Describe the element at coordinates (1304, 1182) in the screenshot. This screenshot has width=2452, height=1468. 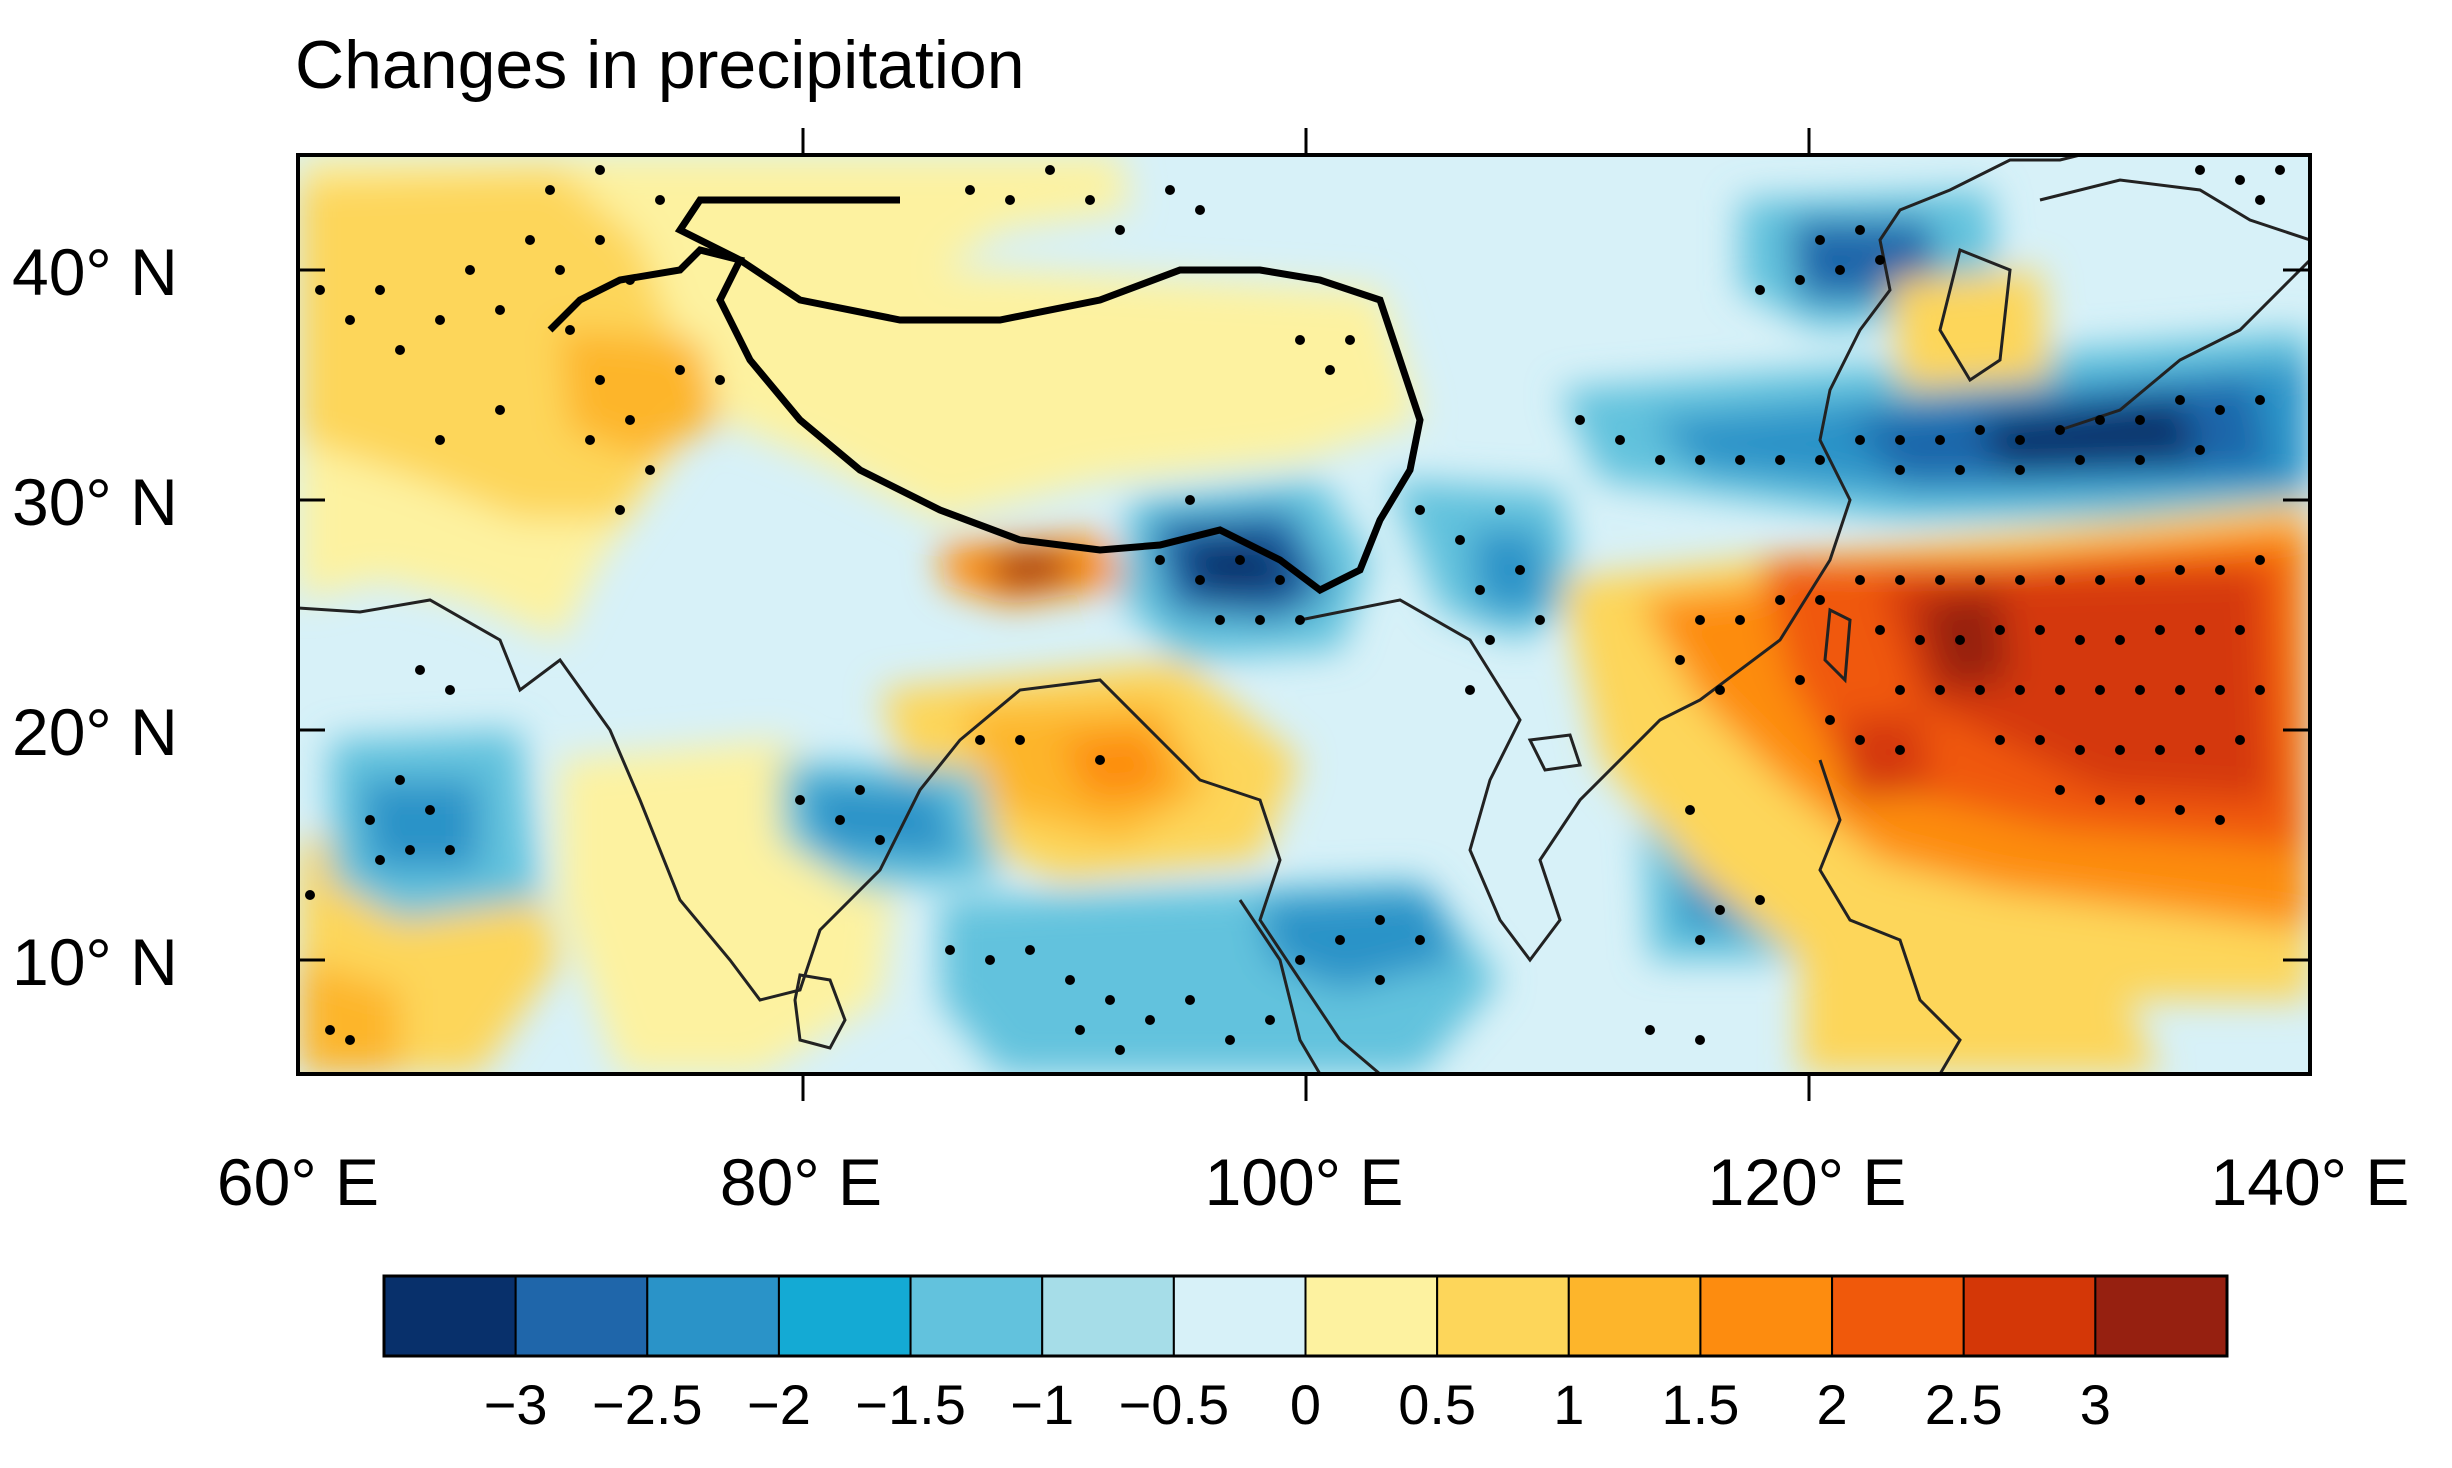
I see `lon-label-100e: 100° E` at that location.